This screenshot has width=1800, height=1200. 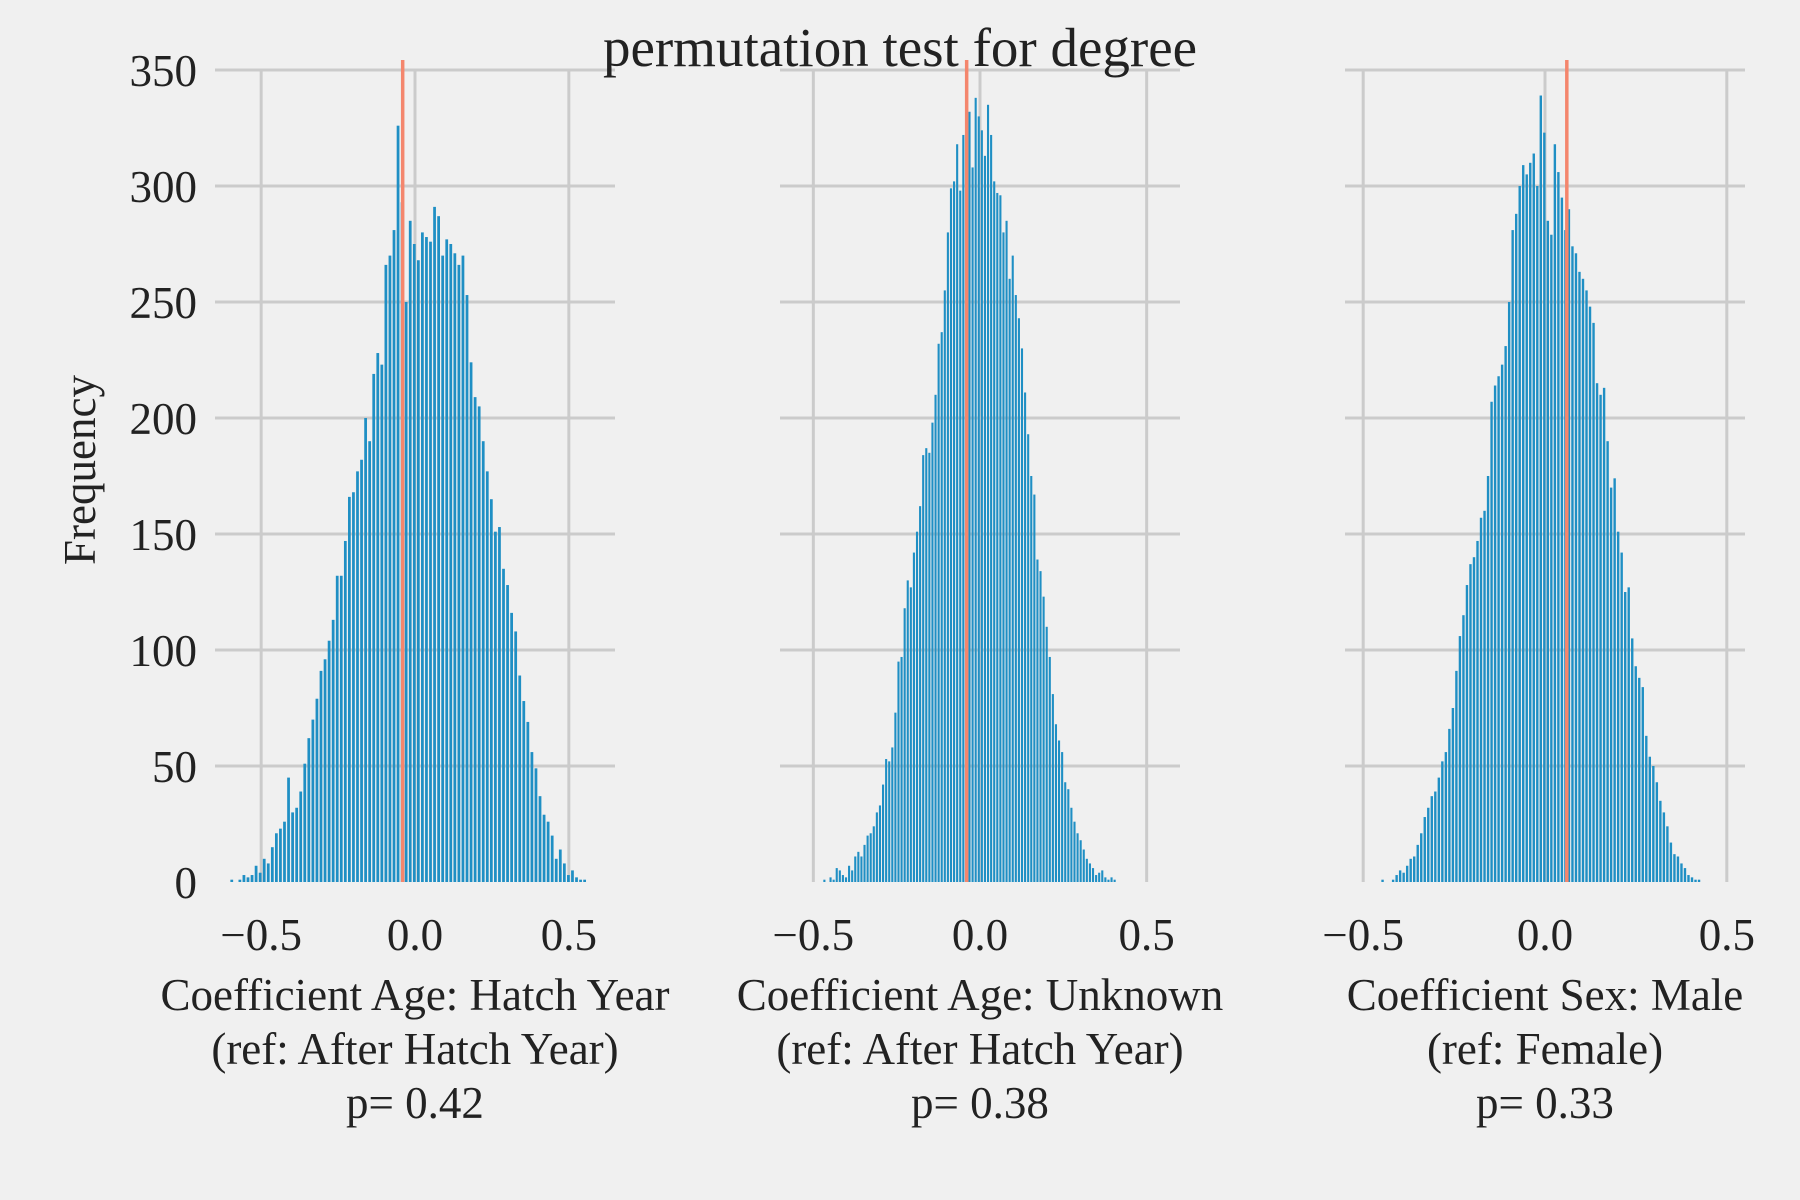 I want to click on x-tick-label: −0.5, so click(x=261, y=935).